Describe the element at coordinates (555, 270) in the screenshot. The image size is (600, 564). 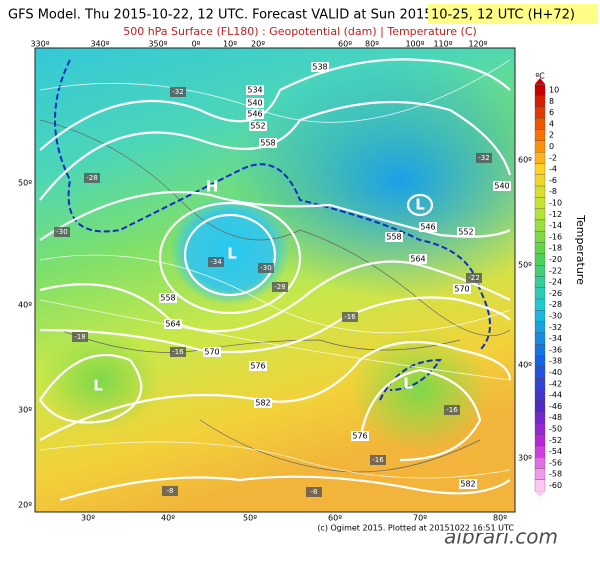
I see `colorbar-label: -22` at that location.